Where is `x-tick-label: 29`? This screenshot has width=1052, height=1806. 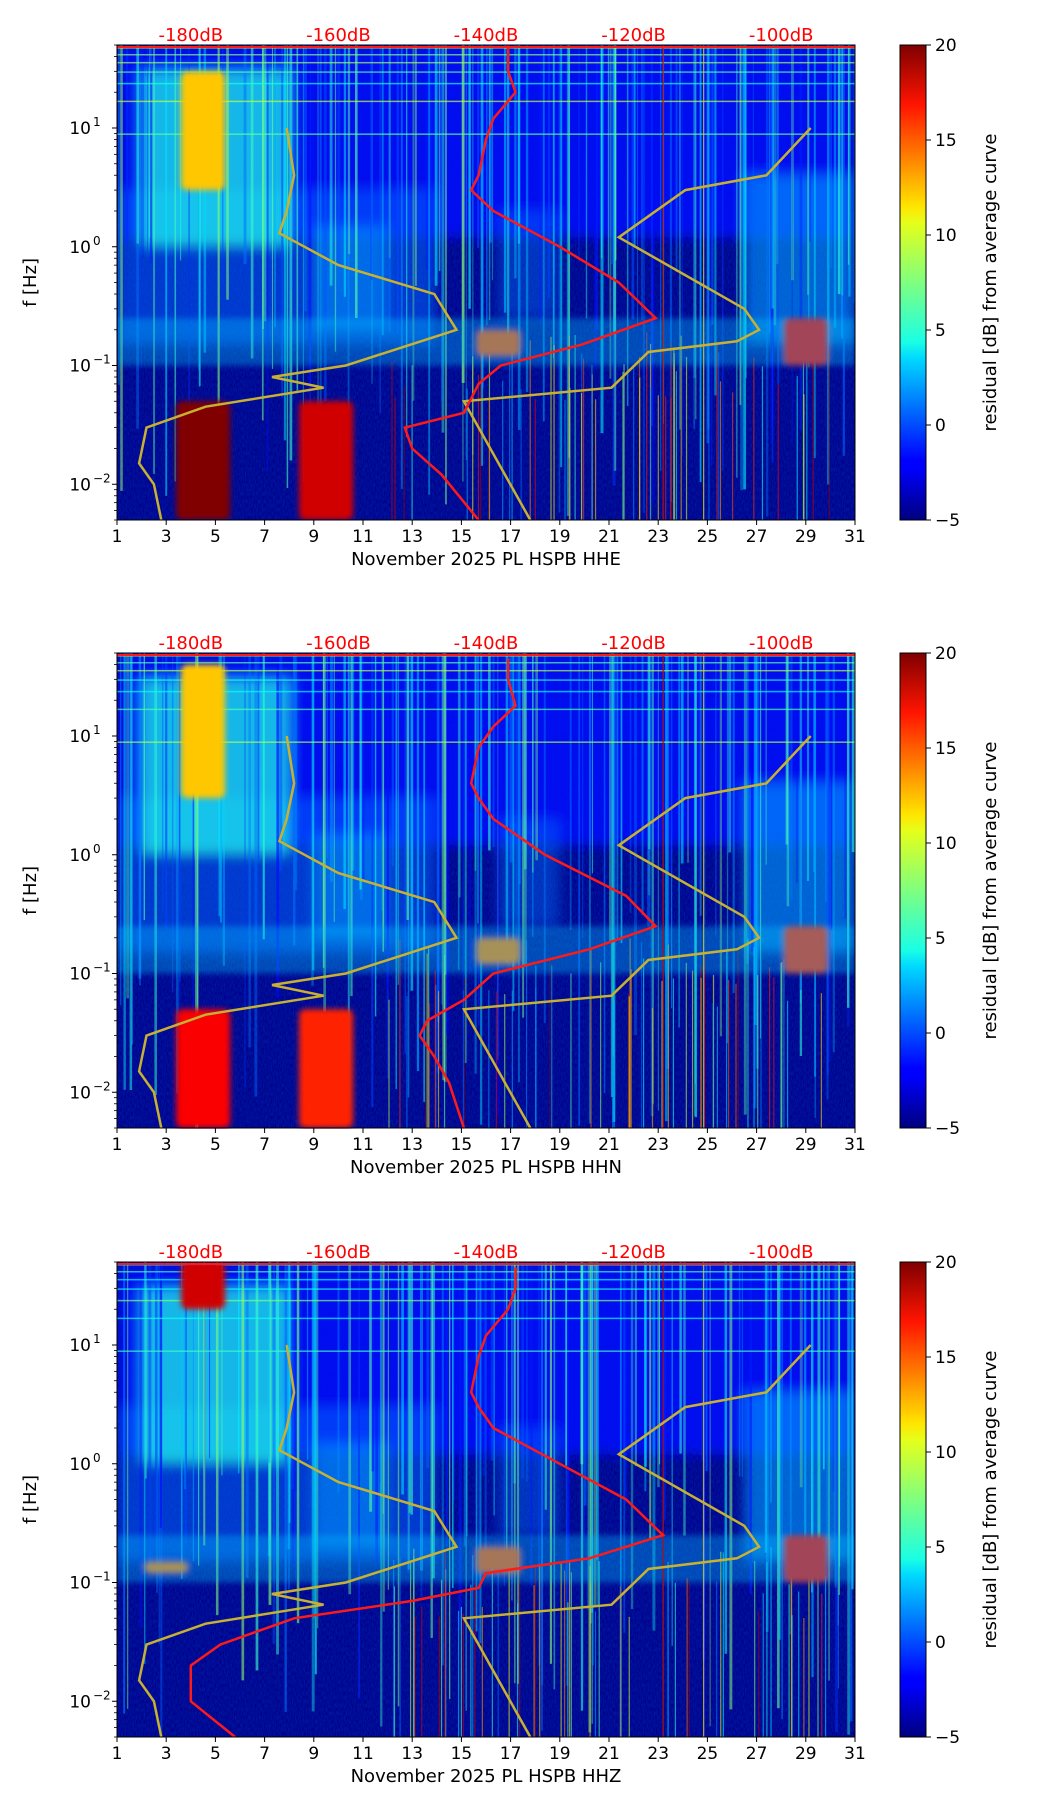 x-tick-label: 29 is located at coordinates (806, 1754).